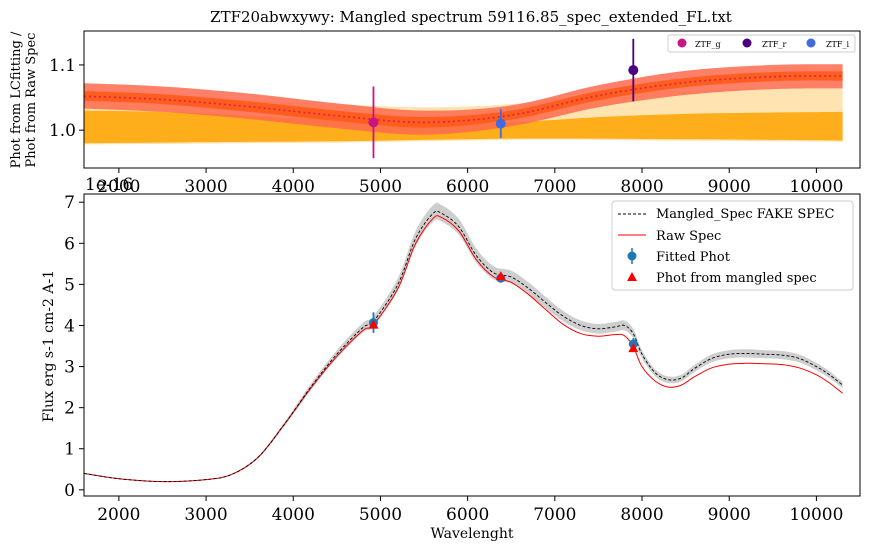 This screenshot has height=550, width=869. What do you see at coordinates (774, 44) in the screenshot?
I see `legend-label-ztf-i: ZTF_r` at bounding box center [774, 44].